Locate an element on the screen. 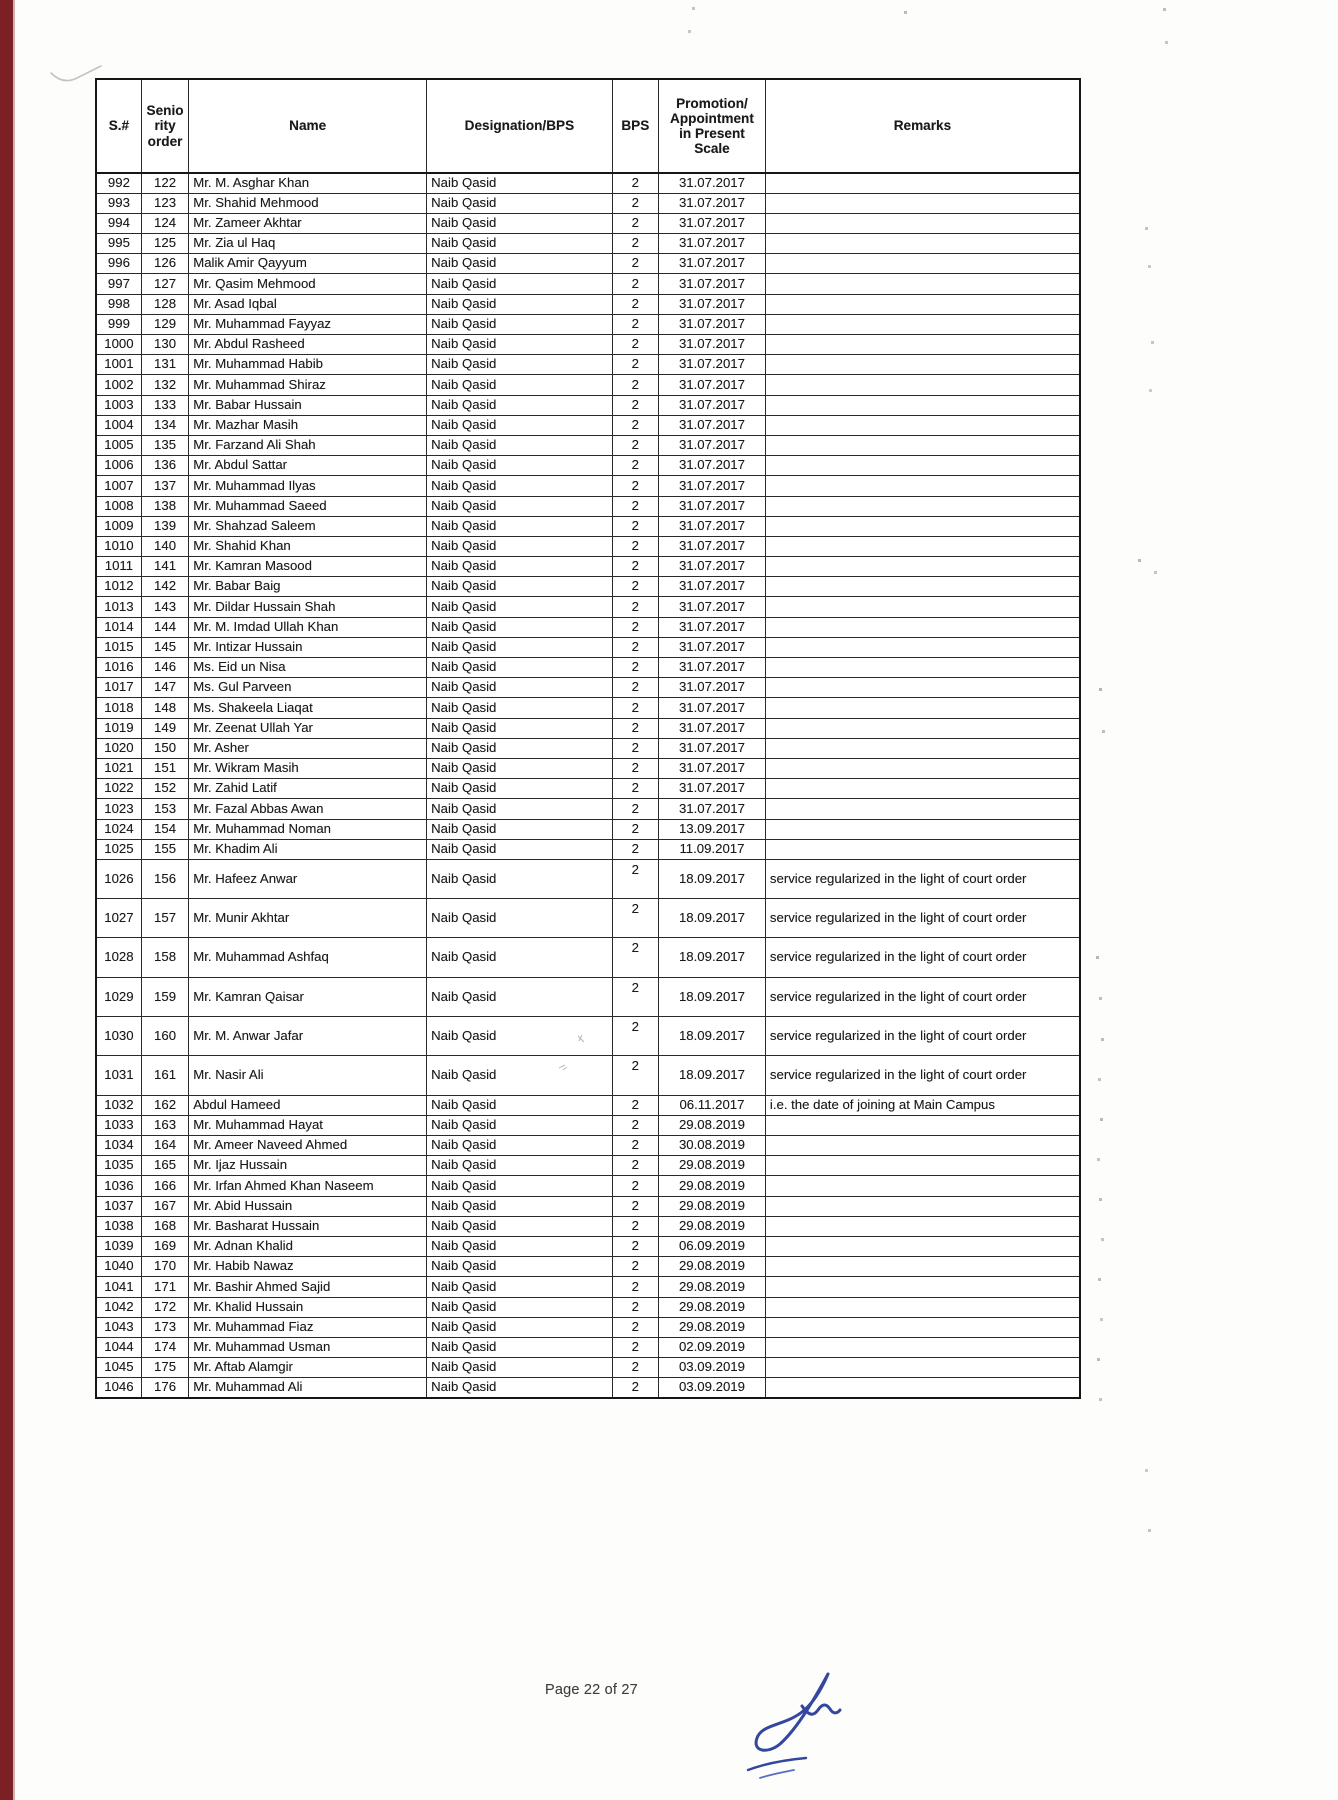 The image size is (1338, 1800). cell-seniority-order: 161 is located at coordinates (165, 1075).